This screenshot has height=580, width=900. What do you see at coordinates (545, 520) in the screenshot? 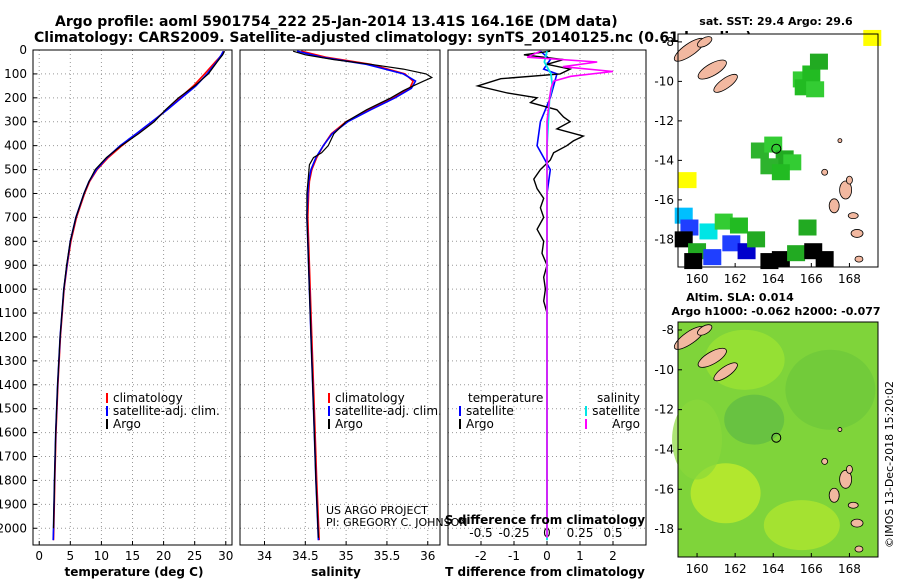
I see `s-diff-xlabel: S difference from climatology` at bounding box center [545, 520].